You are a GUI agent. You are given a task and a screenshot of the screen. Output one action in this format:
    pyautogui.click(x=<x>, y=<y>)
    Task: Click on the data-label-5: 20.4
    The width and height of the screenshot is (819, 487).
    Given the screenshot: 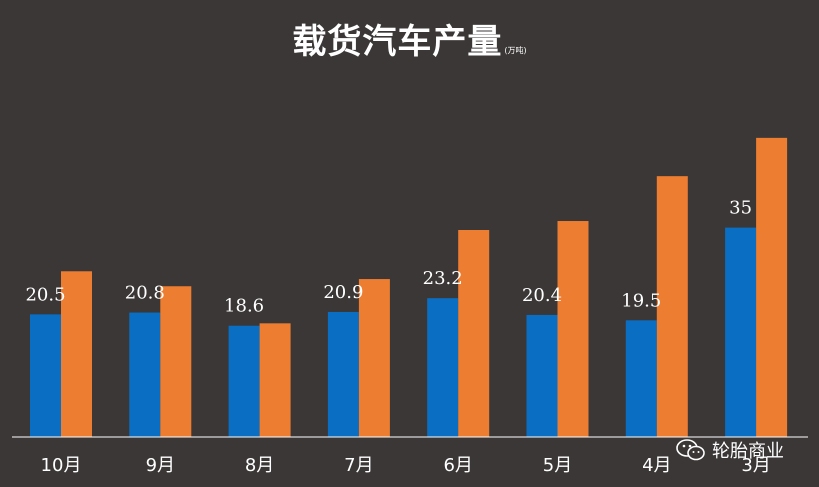 What is the action you would take?
    pyautogui.click(x=542, y=295)
    